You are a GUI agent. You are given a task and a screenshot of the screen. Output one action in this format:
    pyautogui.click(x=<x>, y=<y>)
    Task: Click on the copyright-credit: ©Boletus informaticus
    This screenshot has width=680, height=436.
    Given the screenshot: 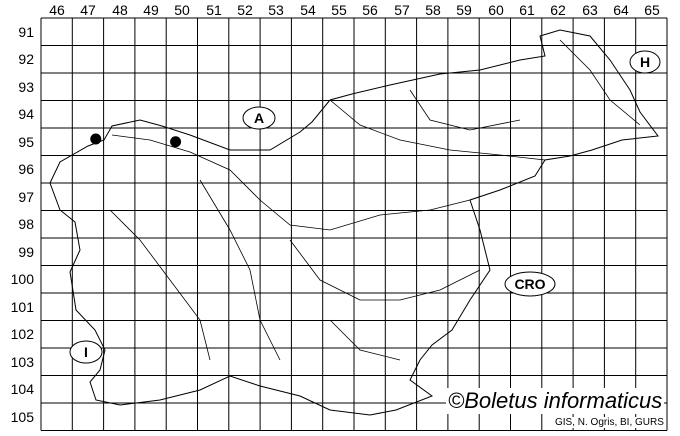 What is the action you would take?
    pyautogui.click(x=555, y=401)
    